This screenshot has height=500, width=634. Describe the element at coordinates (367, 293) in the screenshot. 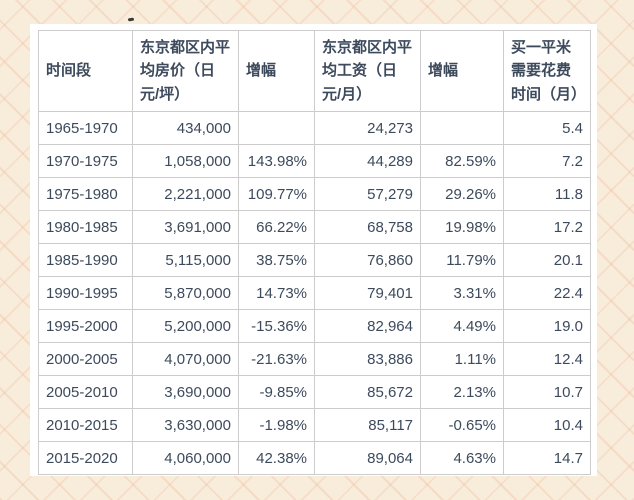

I see `table-cell: 79,401` at that location.